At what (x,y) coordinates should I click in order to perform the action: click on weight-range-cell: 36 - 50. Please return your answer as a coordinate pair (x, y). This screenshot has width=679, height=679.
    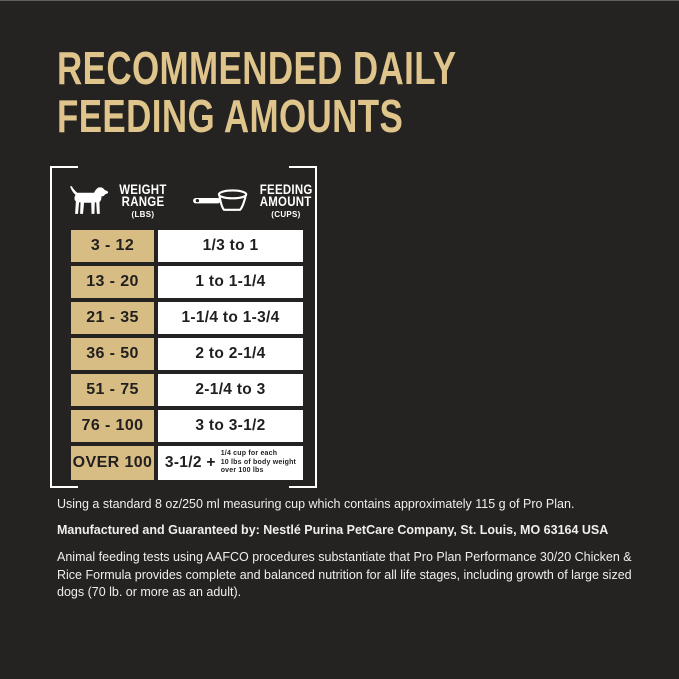
    Looking at the image, I should click on (112, 354).